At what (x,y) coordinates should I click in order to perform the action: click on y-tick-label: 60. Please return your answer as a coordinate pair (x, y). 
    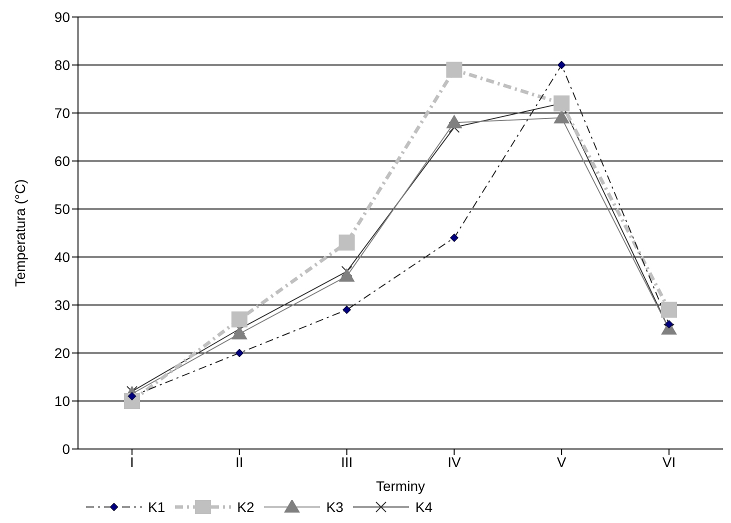
    Looking at the image, I should click on (62, 160).